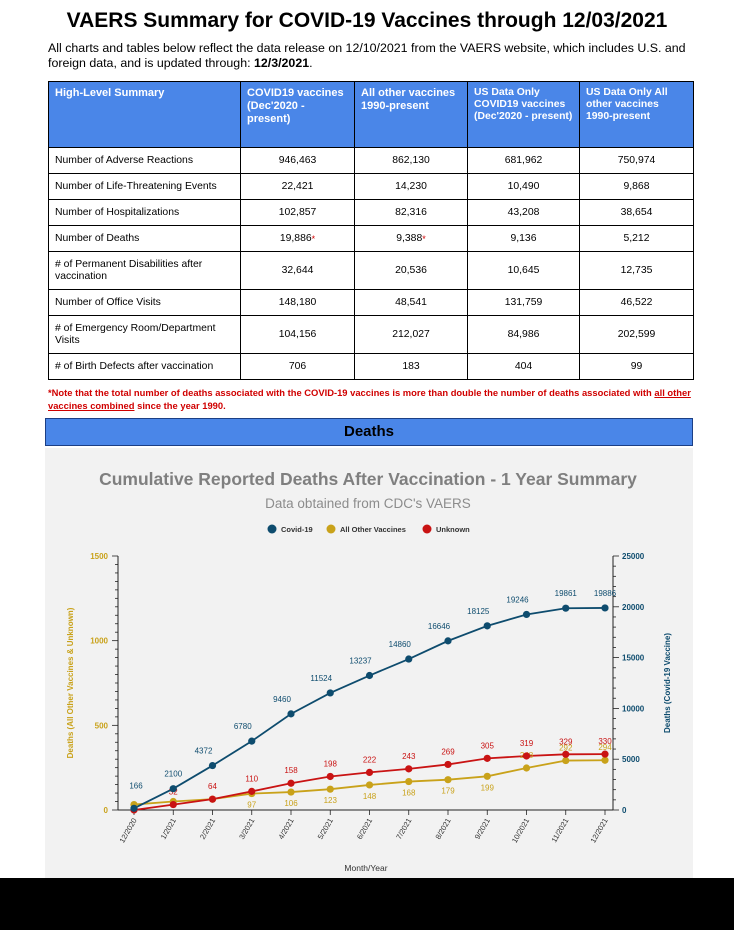 The image size is (734, 930). What do you see at coordinates (281, 63) in the screenshot?
I see `intro-date: 12/3/2021` at bounding box center [281, 63].